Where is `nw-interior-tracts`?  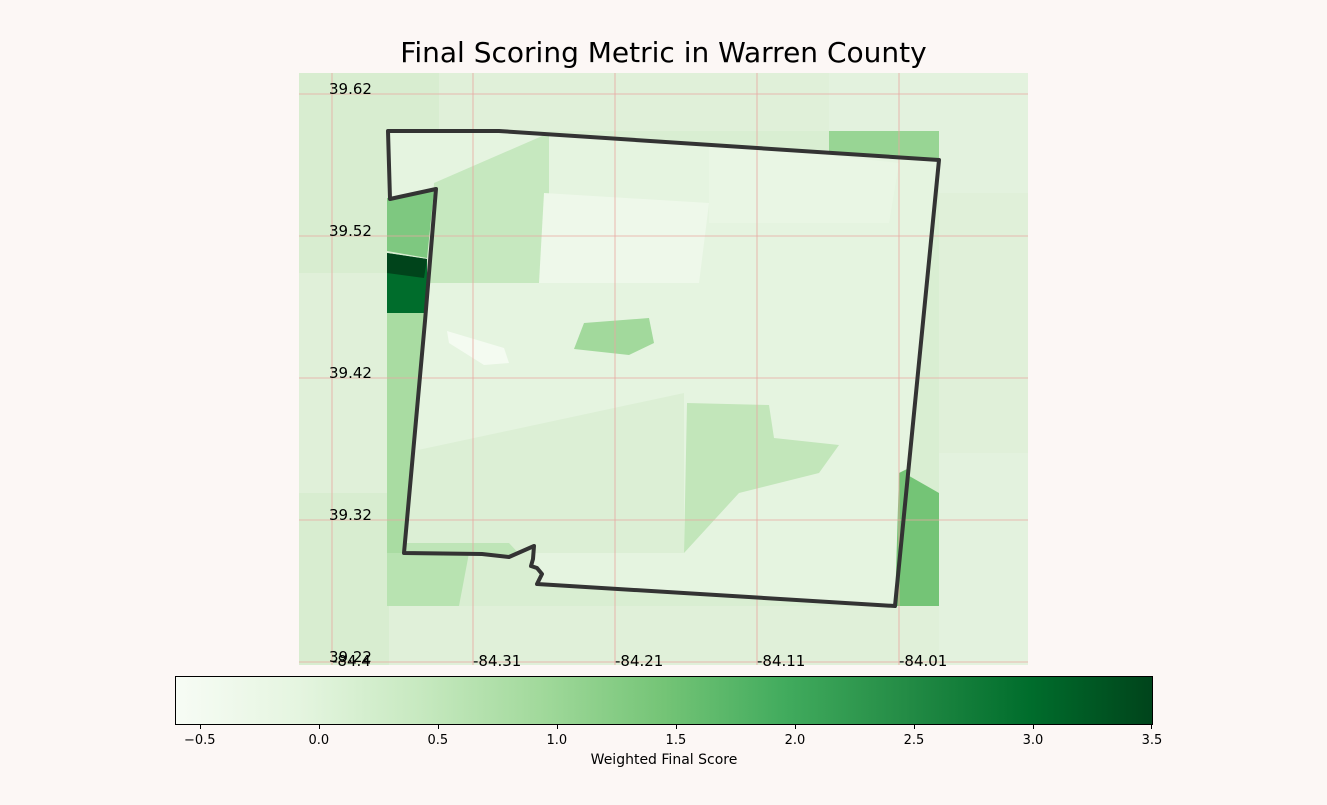 nw-interior-tracts is located at coordinates (489, 208).